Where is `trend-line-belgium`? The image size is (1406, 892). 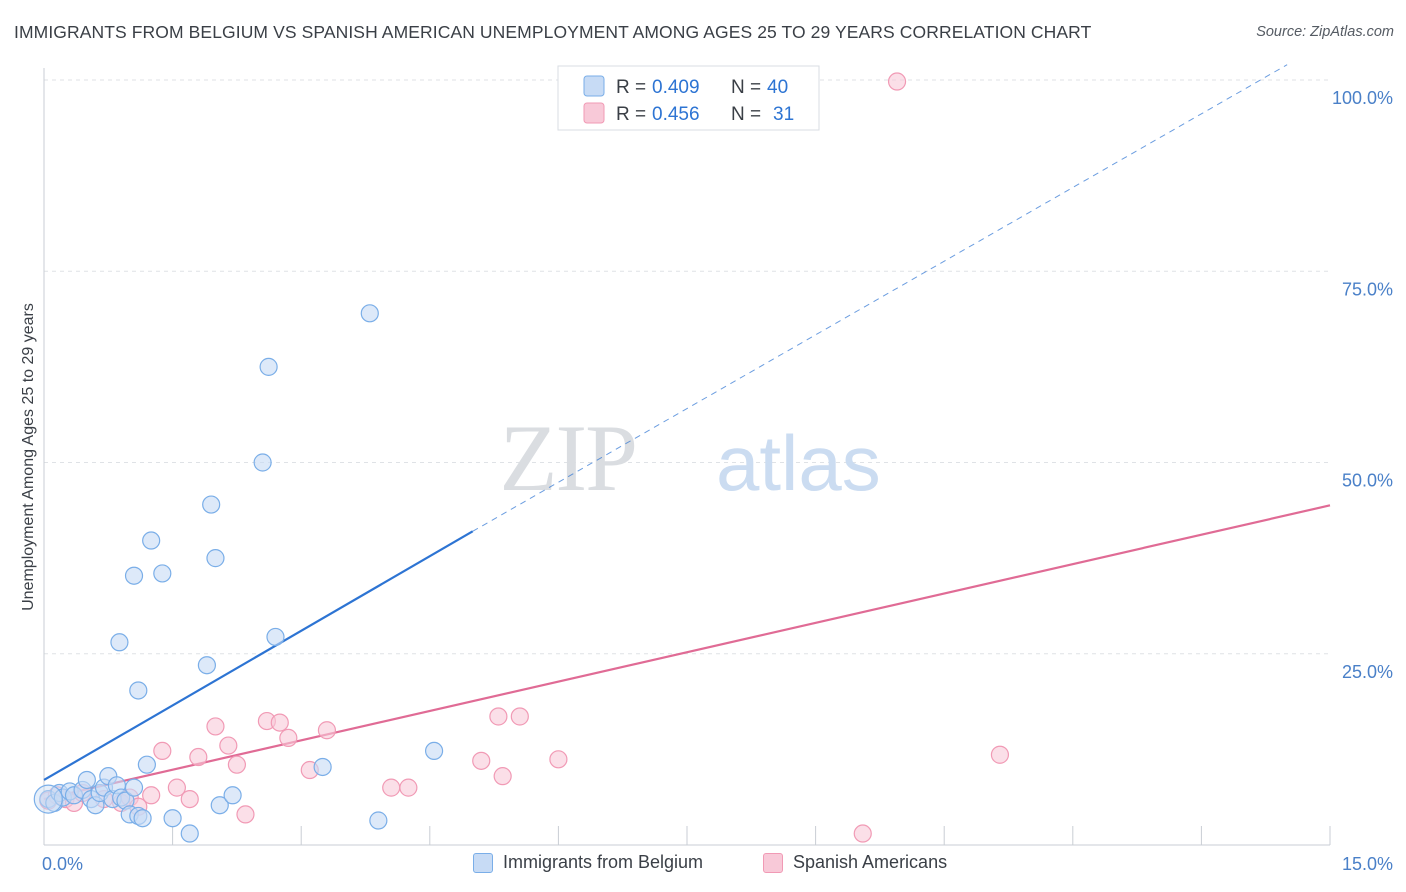
trend-line-belgium is located at coordinates (258, 655).